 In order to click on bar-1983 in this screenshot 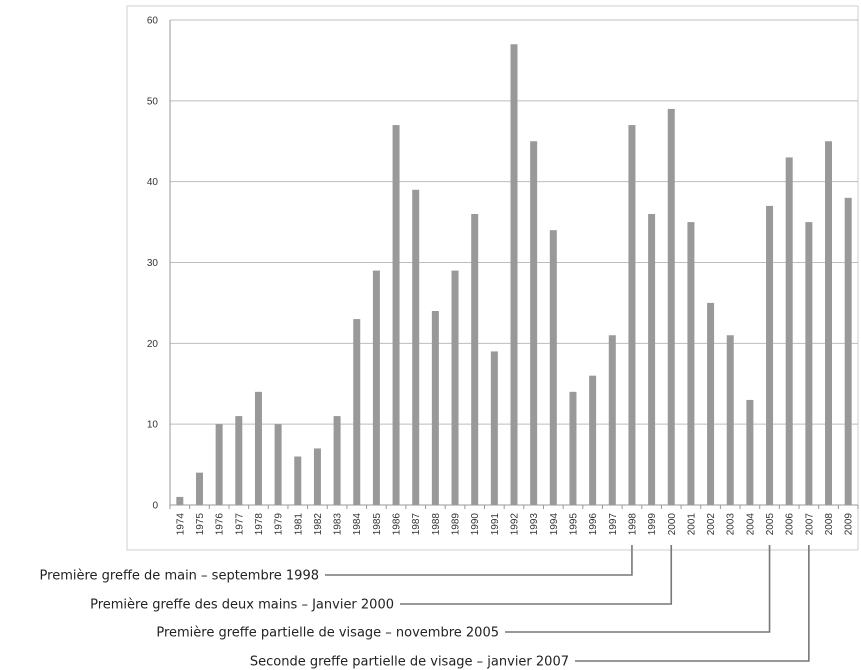, I will do `click(337, 460)`.